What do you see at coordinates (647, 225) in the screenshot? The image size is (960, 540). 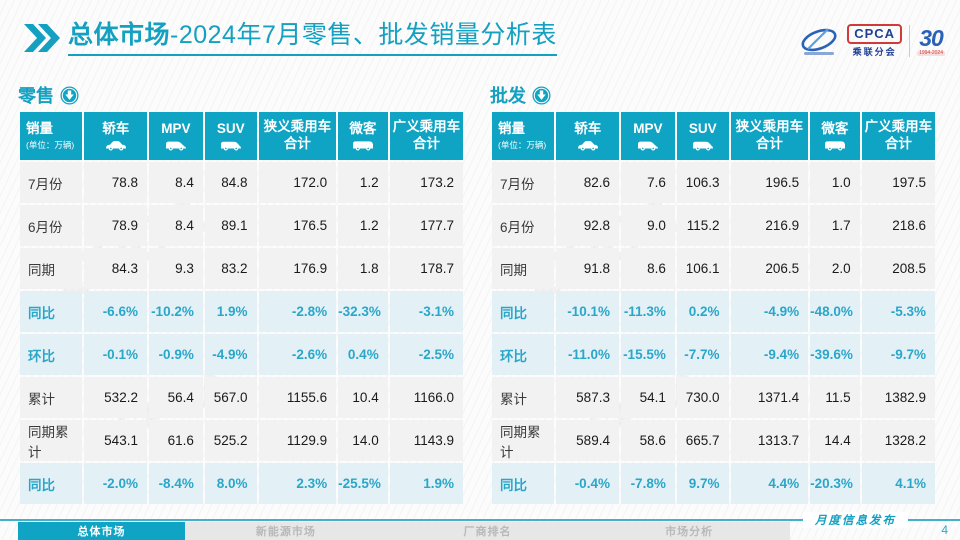 I see `table-cell: 9.0` at bounding box center [647, 225].